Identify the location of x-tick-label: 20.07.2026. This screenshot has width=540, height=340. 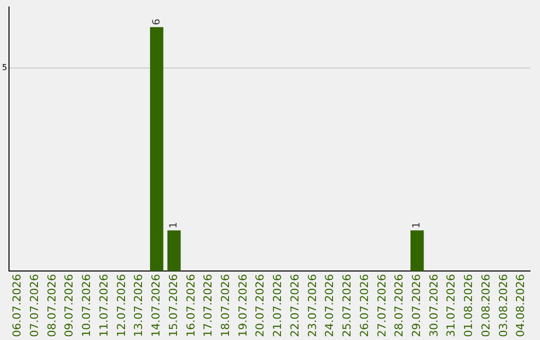
(260, 306).